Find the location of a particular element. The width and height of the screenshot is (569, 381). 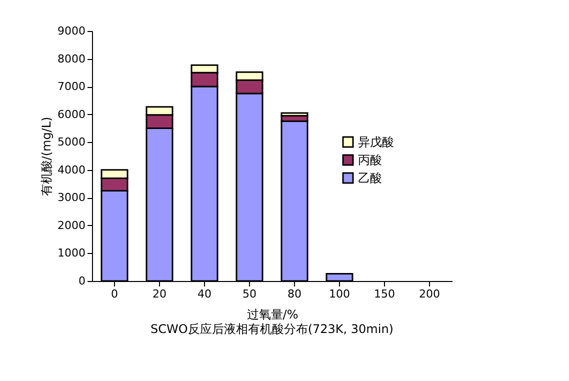

x-tick-label: 0 is located at coordinates (114, 294).